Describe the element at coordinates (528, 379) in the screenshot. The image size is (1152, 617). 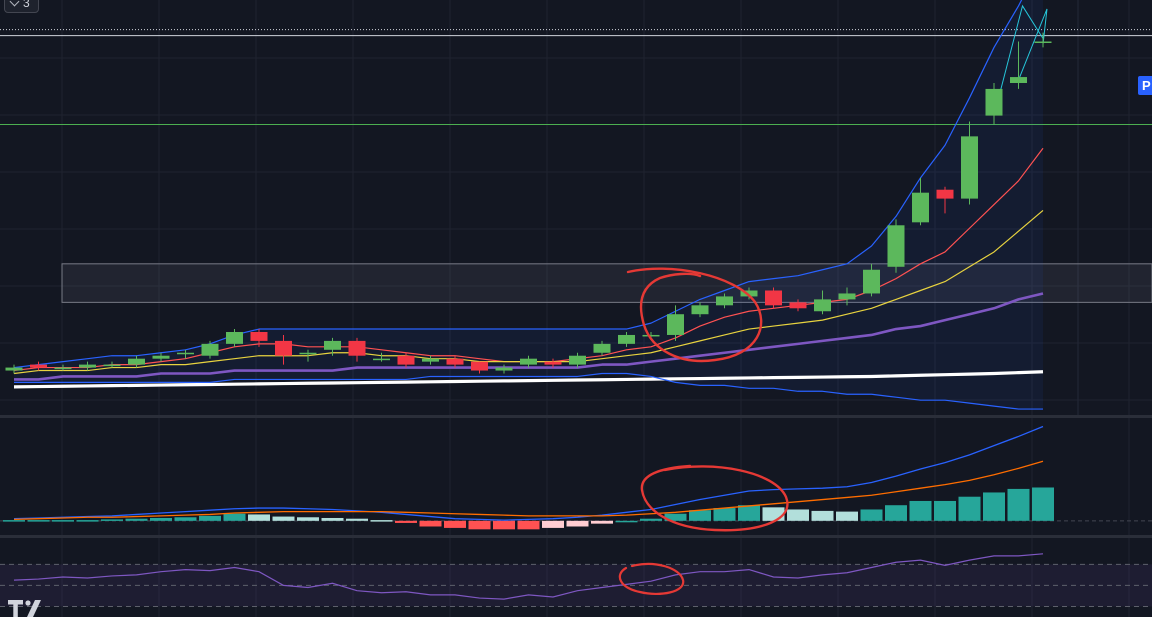
I see `overlay-long_ma` at that location.